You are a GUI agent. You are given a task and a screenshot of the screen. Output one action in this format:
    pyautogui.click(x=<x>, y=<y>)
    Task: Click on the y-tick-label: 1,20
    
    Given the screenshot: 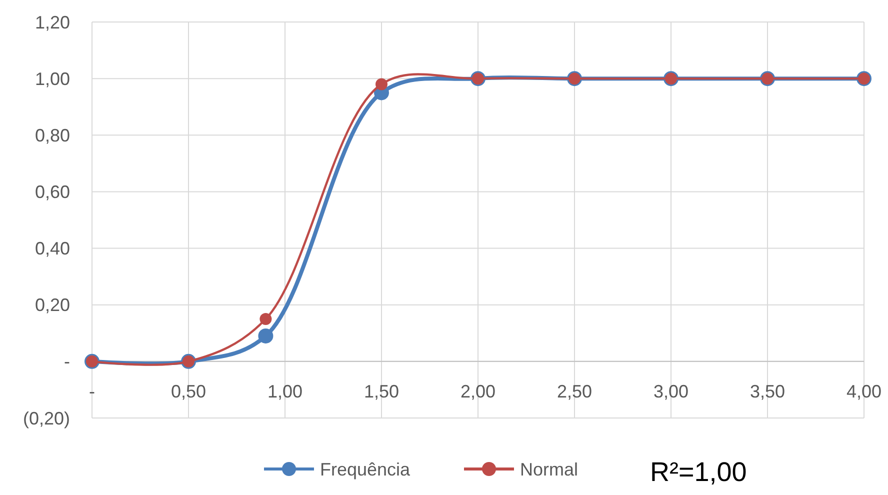 What is the action you would take?
    pyautogui.click(x=52, y=22)
    